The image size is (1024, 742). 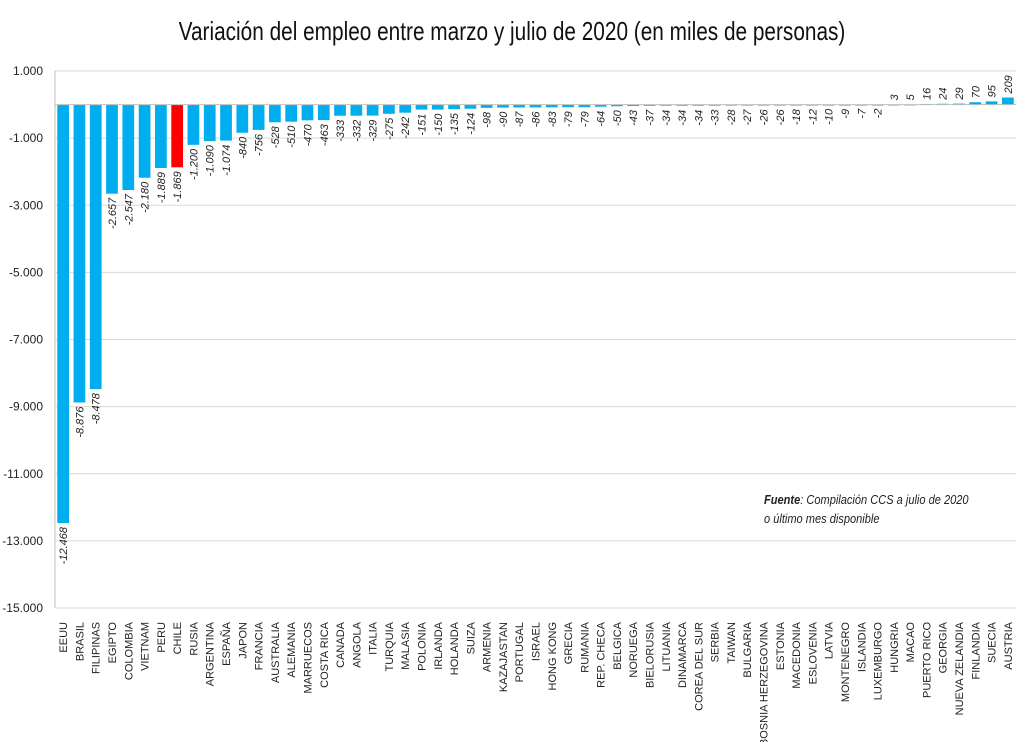 What do you see at coordinates (682, 105) in the screenshot?
I see `bar-dinamarca` at bounding box center [682, 105].